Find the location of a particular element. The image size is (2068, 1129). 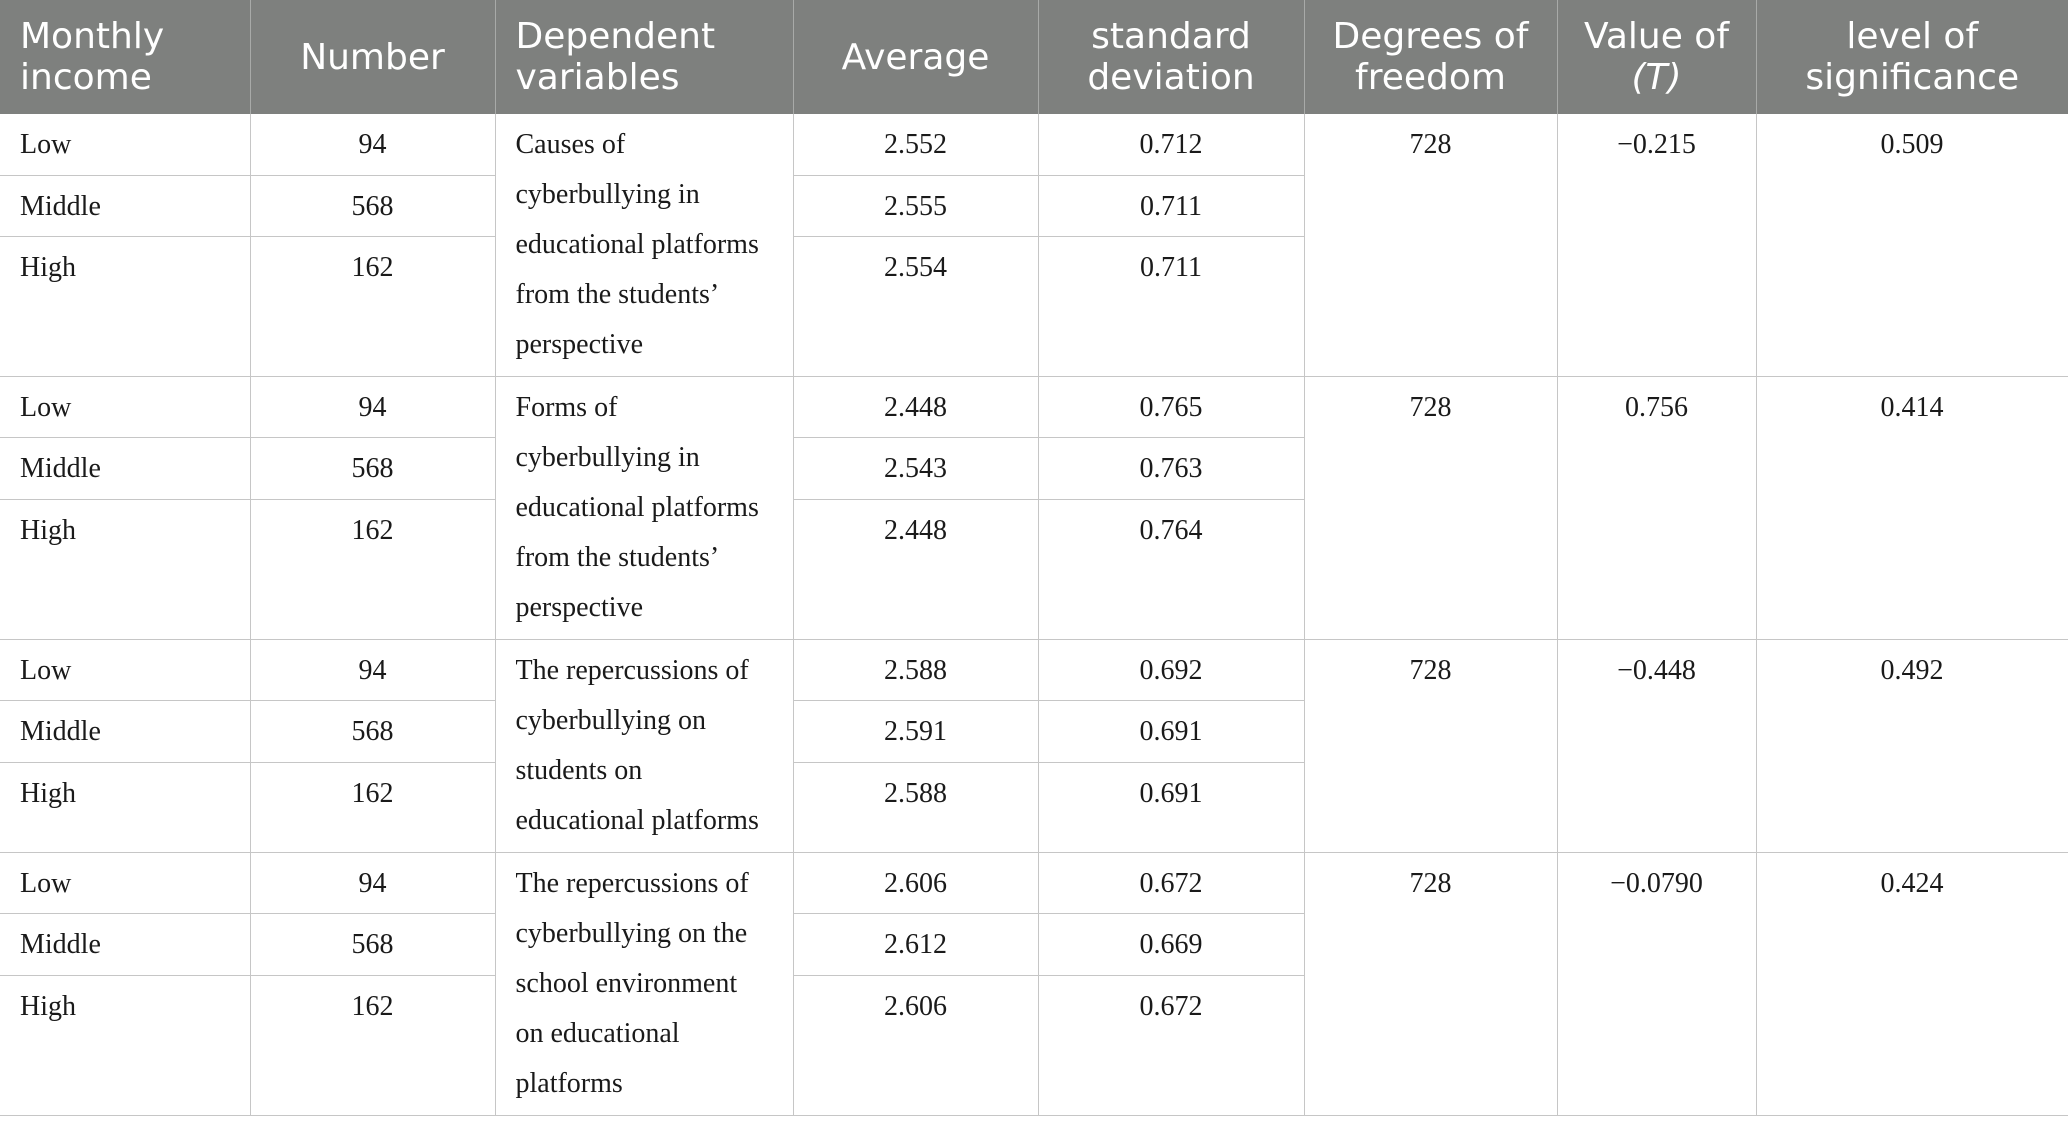

header-text: Average is located at coordinates (915, 57).